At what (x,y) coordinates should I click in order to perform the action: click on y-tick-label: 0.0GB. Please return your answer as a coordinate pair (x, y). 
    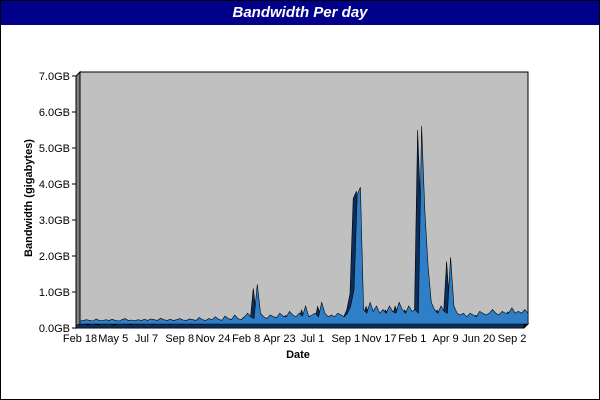
    Looking at the image, I should click on (54, 329).